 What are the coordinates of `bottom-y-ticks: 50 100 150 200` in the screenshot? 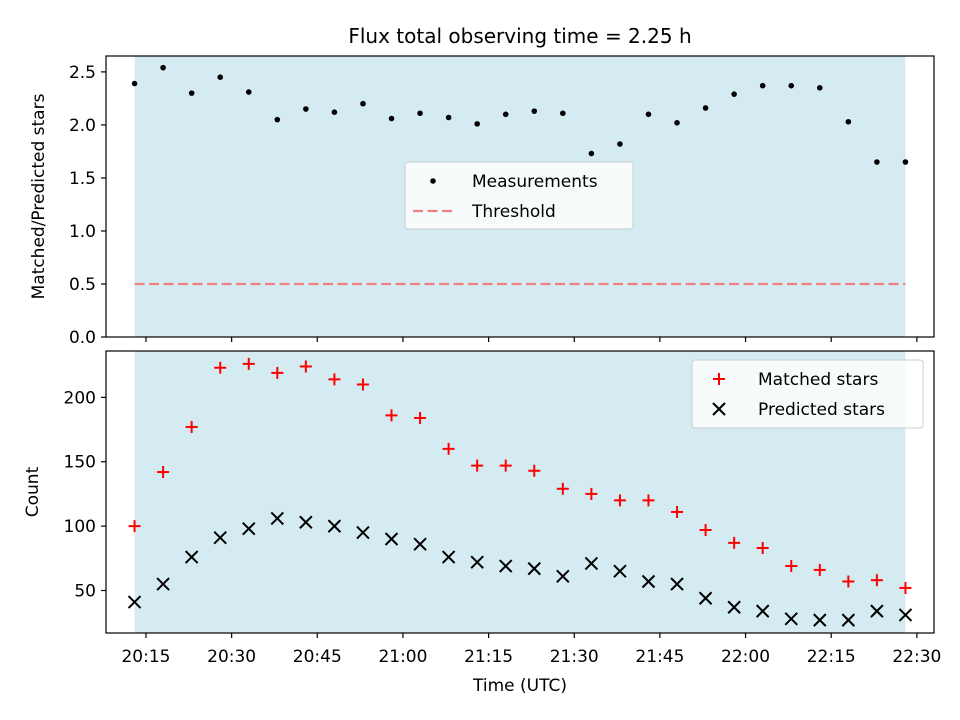 It's located at (85, 495).